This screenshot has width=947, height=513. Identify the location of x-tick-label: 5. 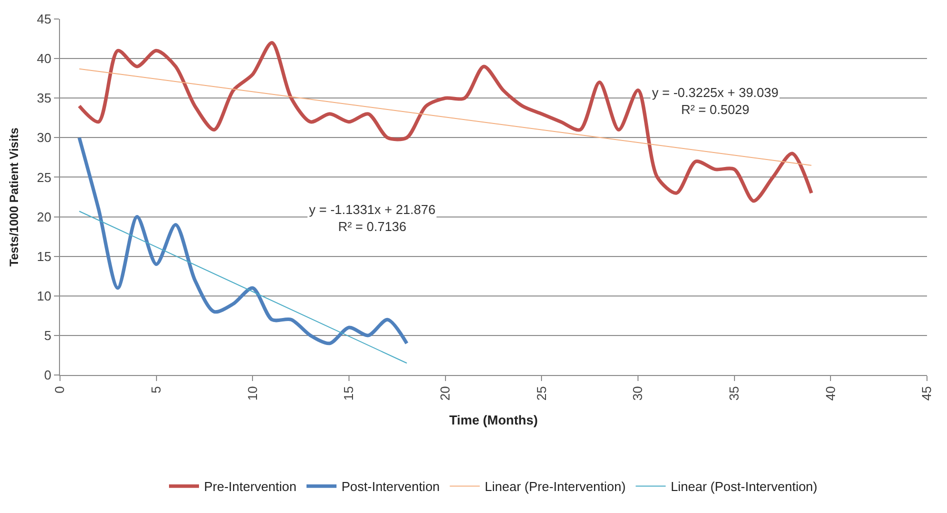
(156, 390).